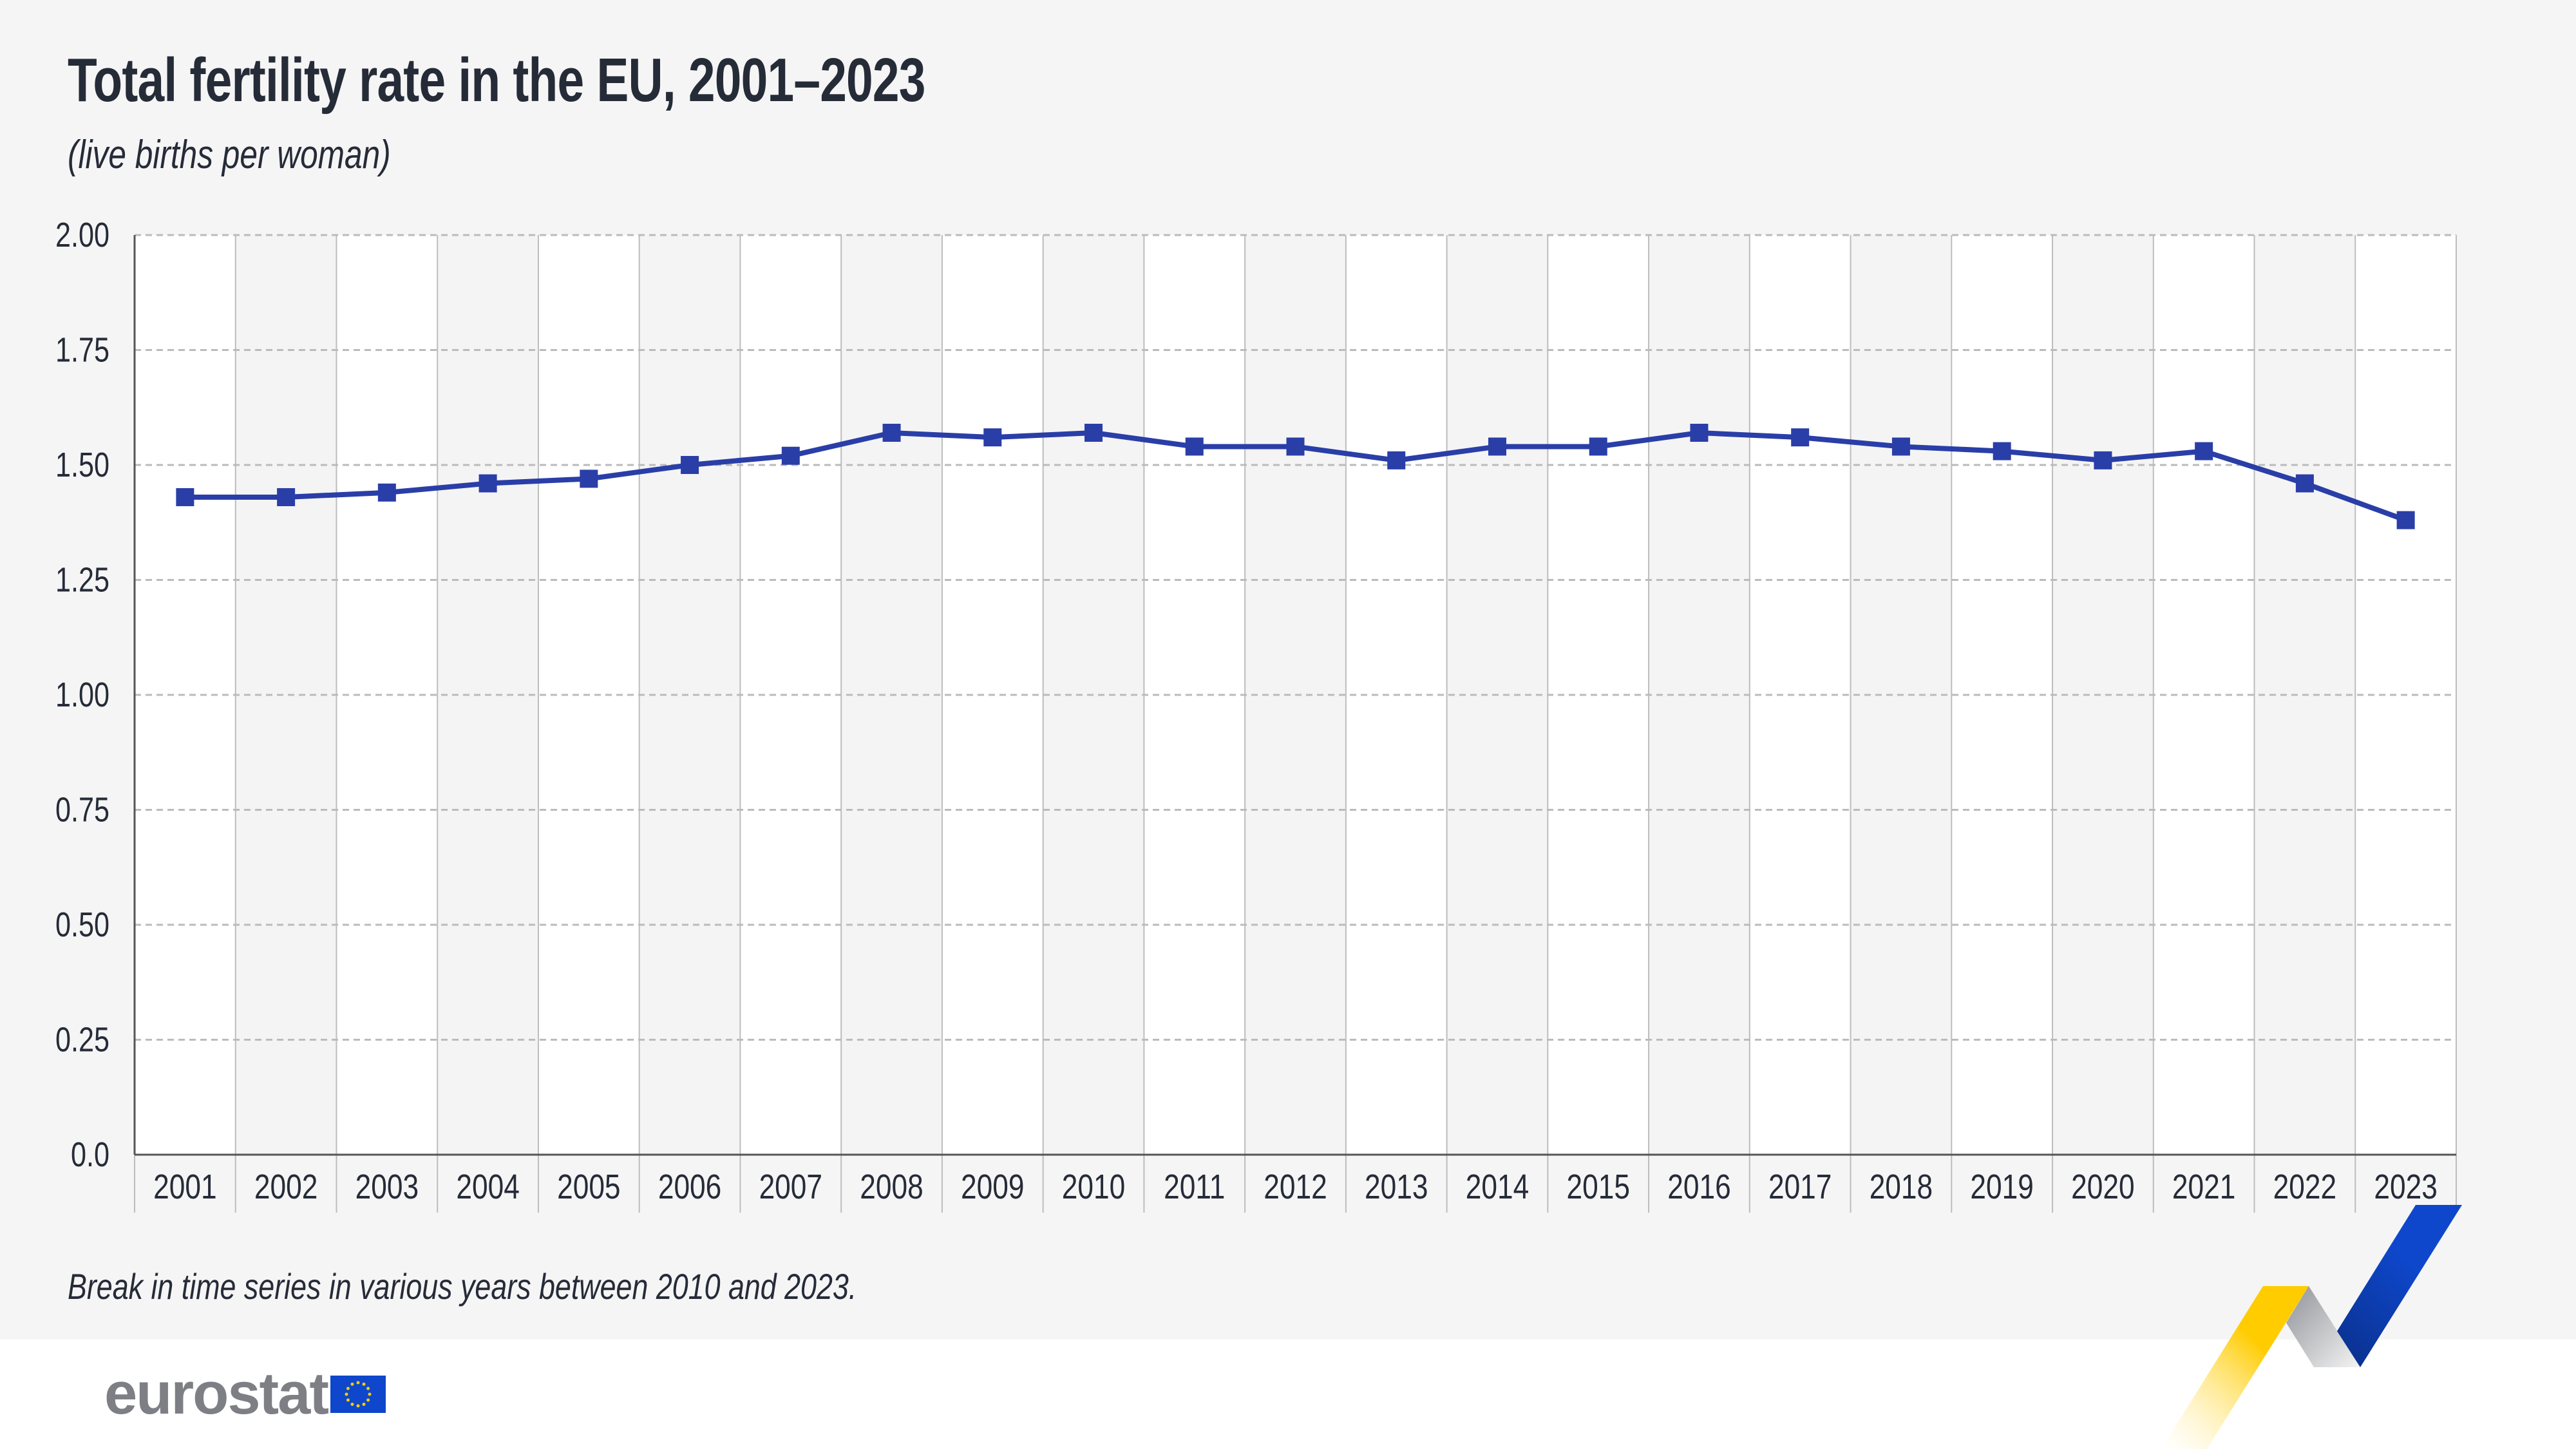  I want to click on y-tick-label: 0.50, so click(82, 925).